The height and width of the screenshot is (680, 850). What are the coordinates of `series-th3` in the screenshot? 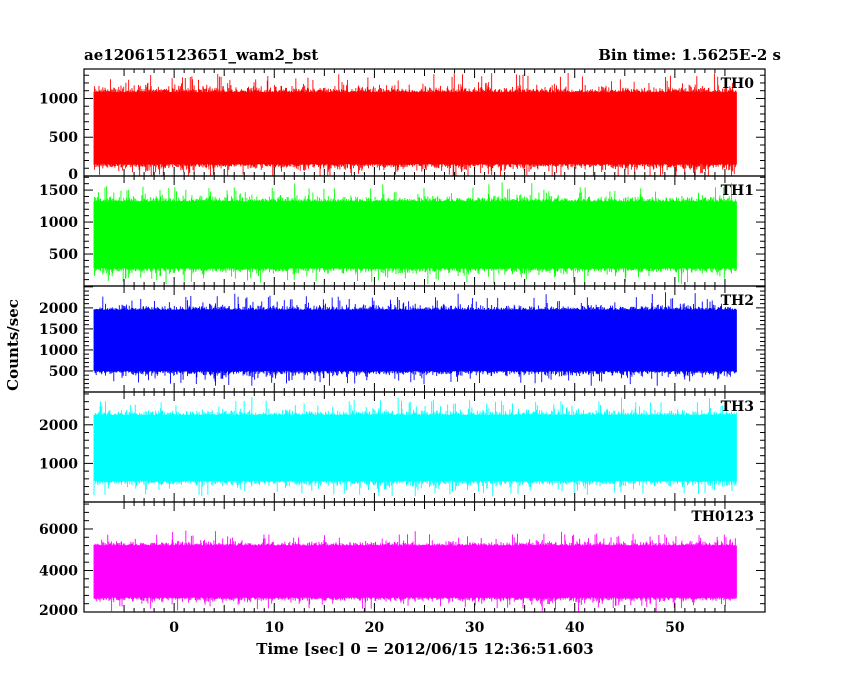 It's located at (415, 447).